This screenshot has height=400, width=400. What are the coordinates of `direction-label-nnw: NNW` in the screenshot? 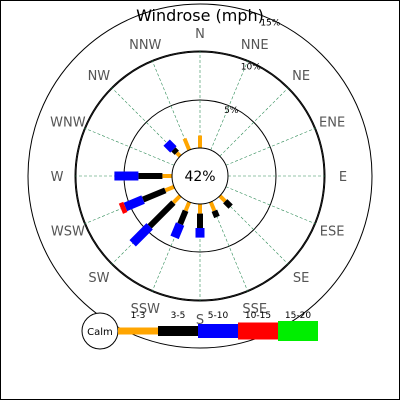 It's located at (145, 45).